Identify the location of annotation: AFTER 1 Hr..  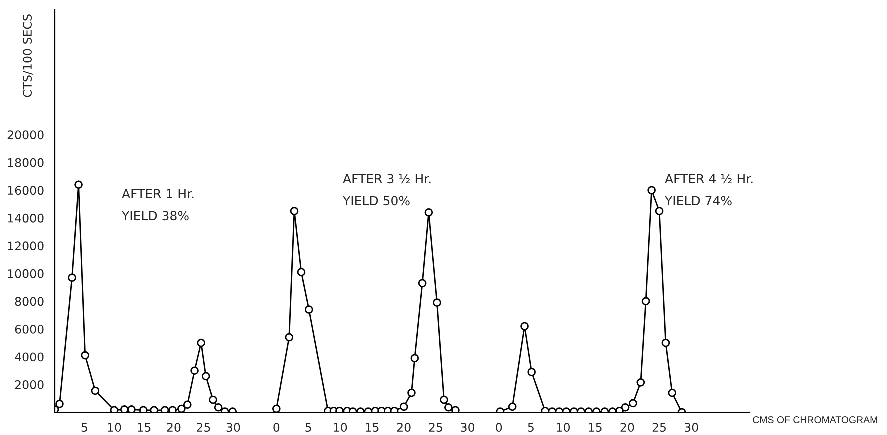
(158, 193).